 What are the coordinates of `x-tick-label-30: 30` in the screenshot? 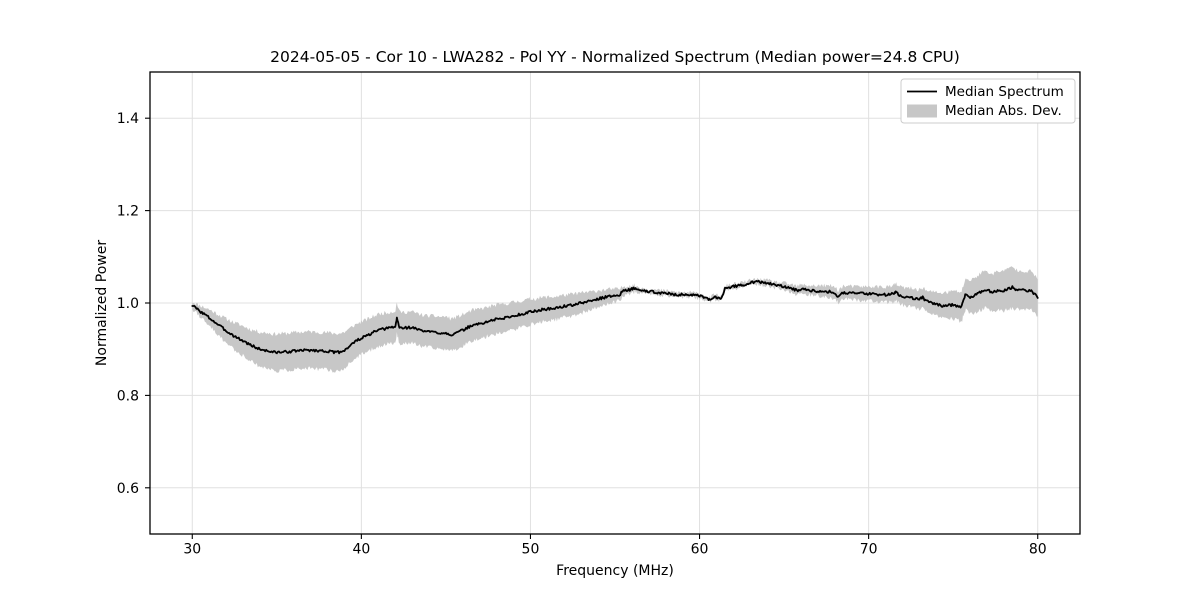 It's located at (192, 550).